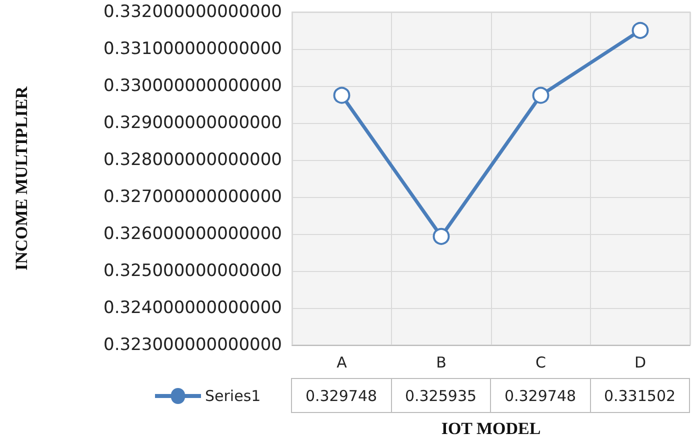 This screenshot has height=442, width=692. Describe the element at coordinates (491, 428) in the screenshot. I see `x-axis-title: IOT MODEL` at that location.